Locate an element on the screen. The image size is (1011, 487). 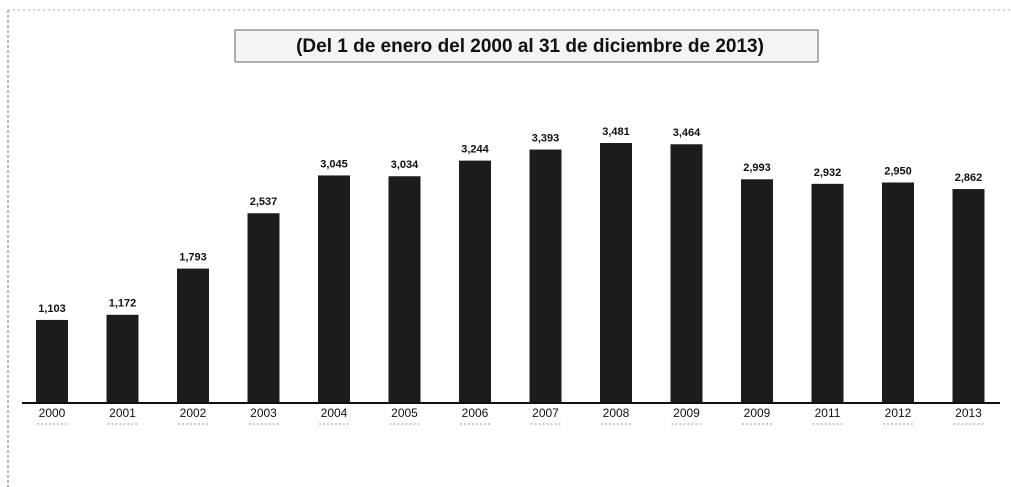
x-tick-label: 2005 is located at coordinates (404, 413).